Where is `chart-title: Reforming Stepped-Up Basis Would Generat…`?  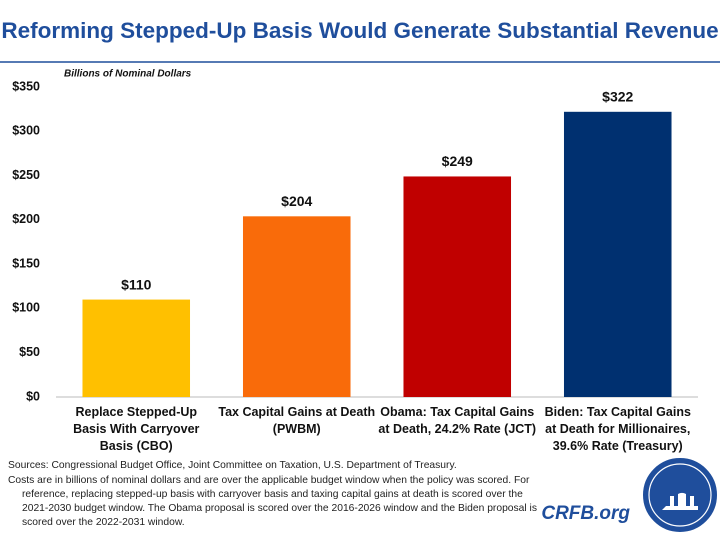
chart-title: Reforming Stepped-Up Basis Would Generat… is located at coordinates (359, 30).